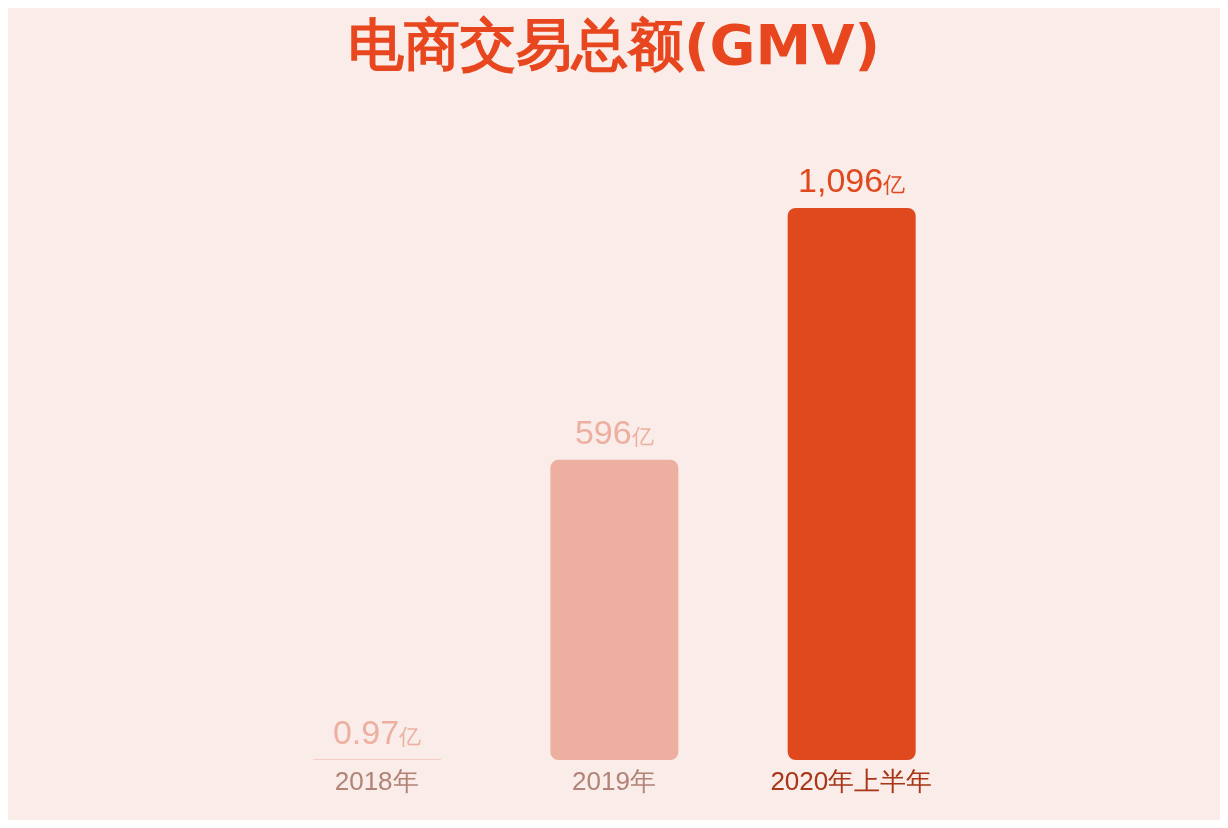 Image resolution: width=1228 pixels, height=828 pixels. Describe the element at coordinates (377, 731) in the screenshot. I see `data-label: 0.97亿` at that location.